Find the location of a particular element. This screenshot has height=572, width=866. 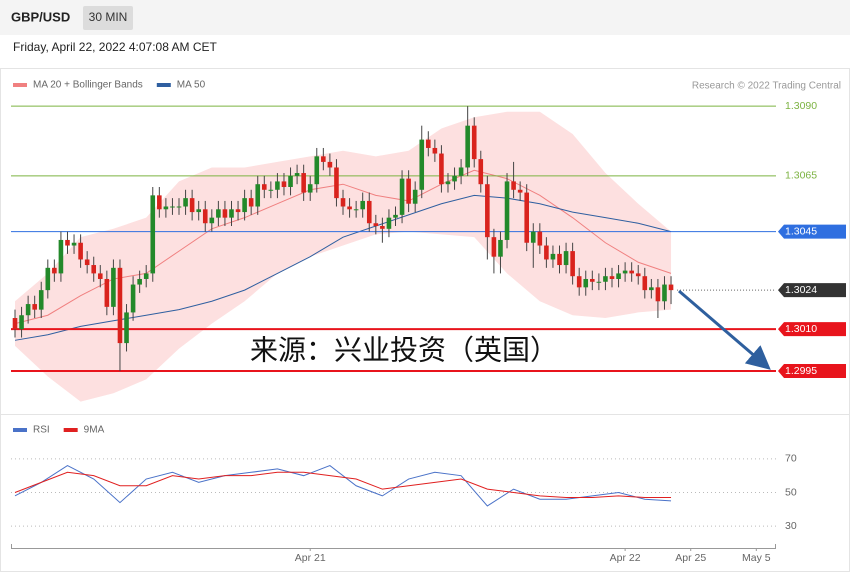

level-label: 1.3010 is located at coordinates (801, 329).